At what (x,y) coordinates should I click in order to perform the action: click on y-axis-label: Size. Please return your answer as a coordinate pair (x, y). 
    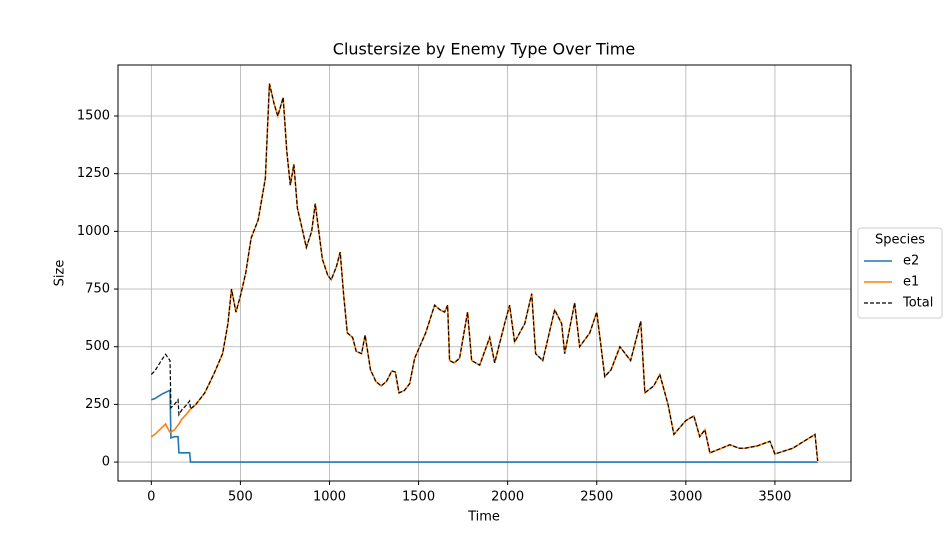
    Looking at the image, I should click on (60, 273).